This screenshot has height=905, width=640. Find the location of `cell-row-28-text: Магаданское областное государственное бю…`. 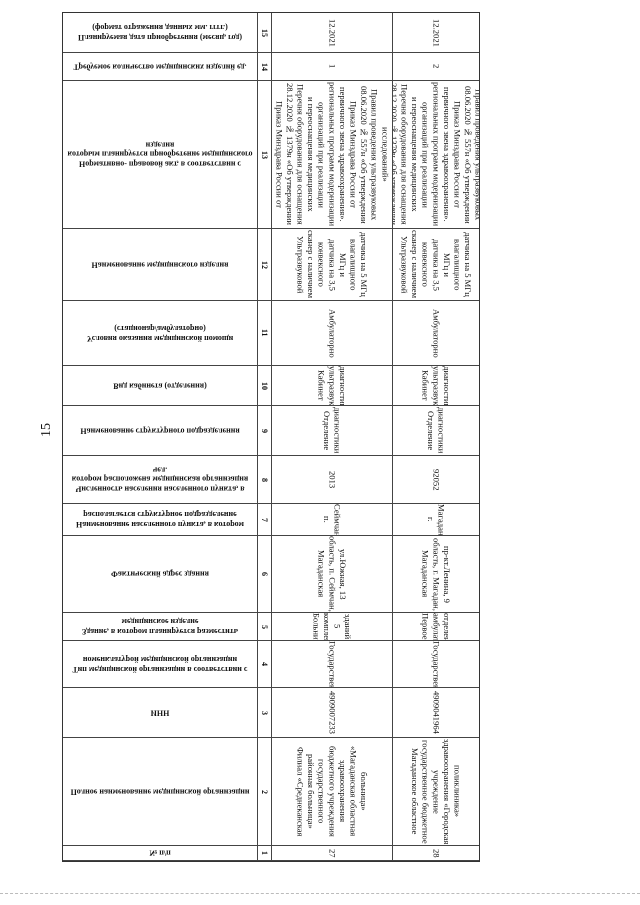

cell-row-28-text: Магаданское областное государственное бю… is located at coordinates (436, 791).